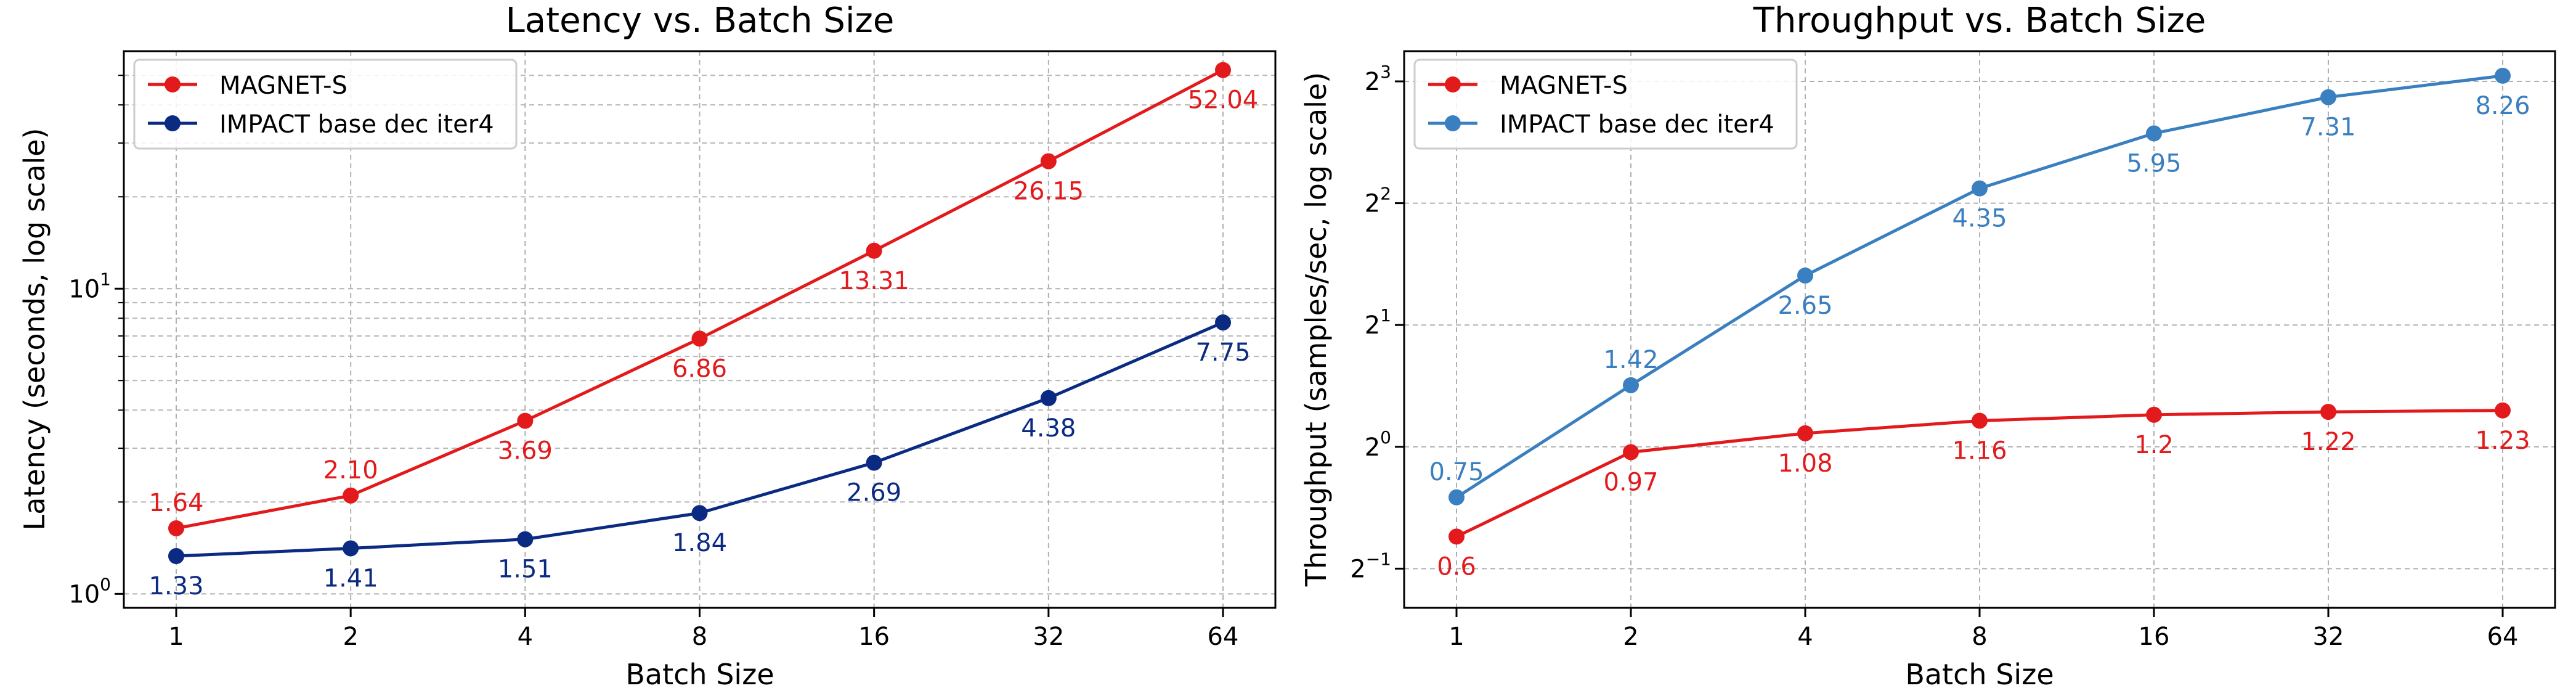 The width and height of the screenshot is (2576, 696). What do you see at coordinates (1456, 566) in the screenshot?
I see `data-label-magnet-s: 0.6` at bounding box center [1456, 566].